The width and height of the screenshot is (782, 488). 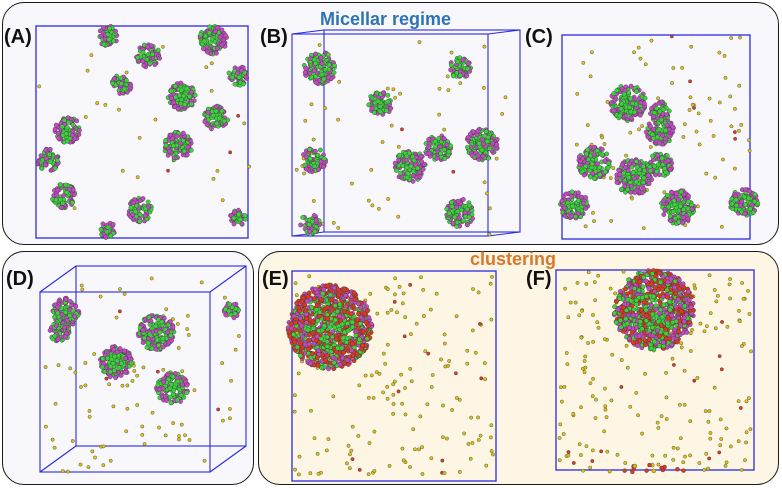 What do you see at coordinates (275, 279) in the screenshot?
I see `panel-e-label: (E)` at bounding box center [275, 279].